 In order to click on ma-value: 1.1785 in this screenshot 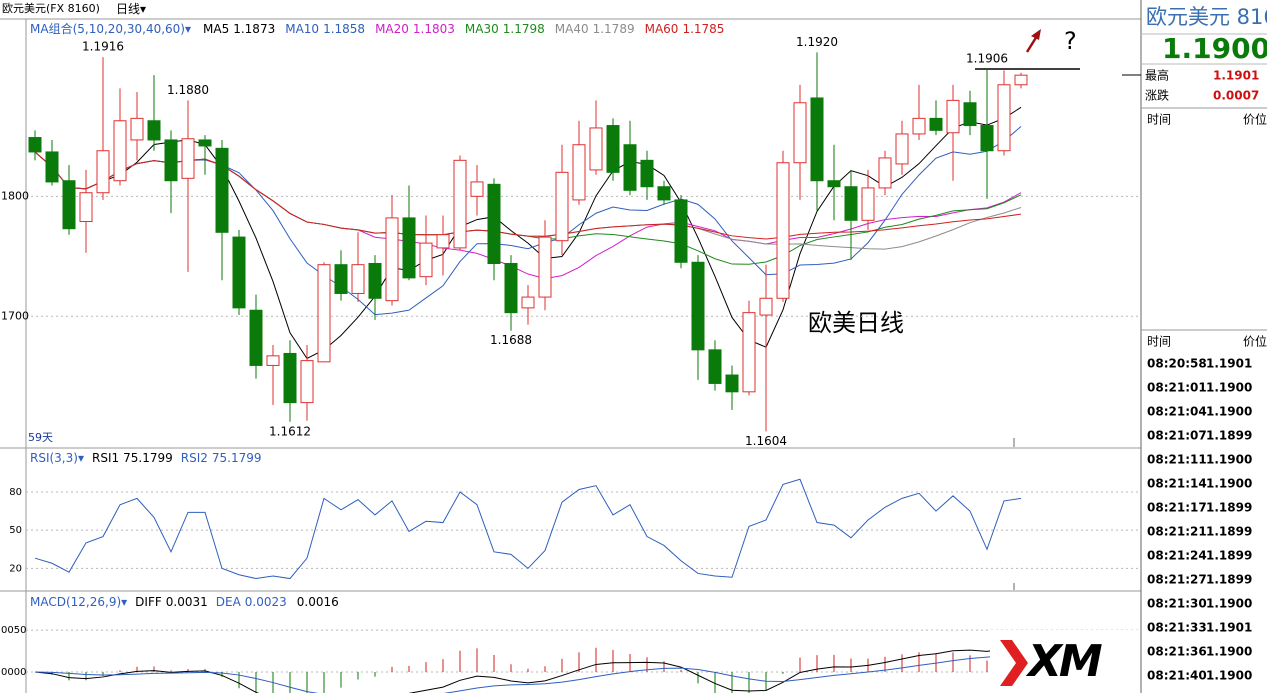, I will do `click(703, 29)`.